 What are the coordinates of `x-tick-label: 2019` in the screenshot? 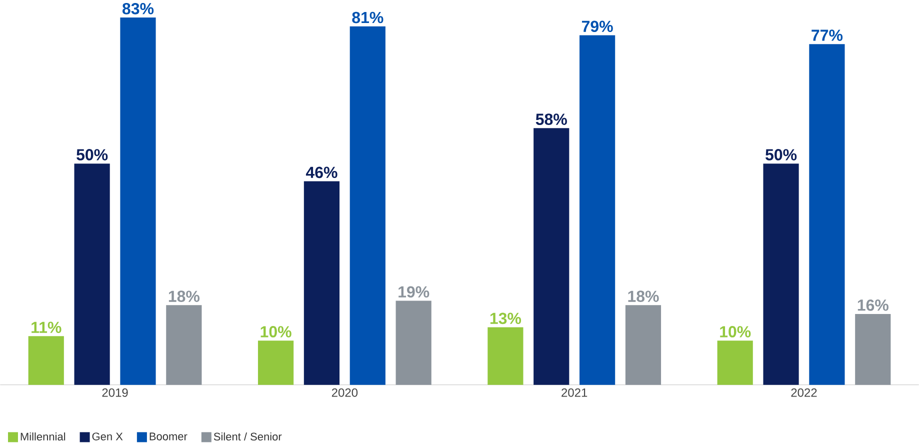 It's located at (115, 392).